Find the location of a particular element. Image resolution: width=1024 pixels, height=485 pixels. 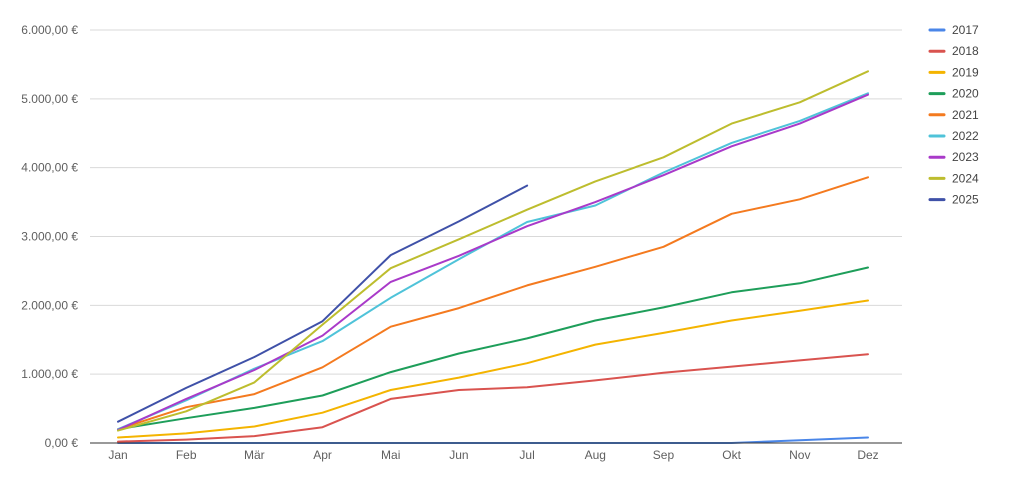

legend-label: 2023 is located at coordinates (965, 157).